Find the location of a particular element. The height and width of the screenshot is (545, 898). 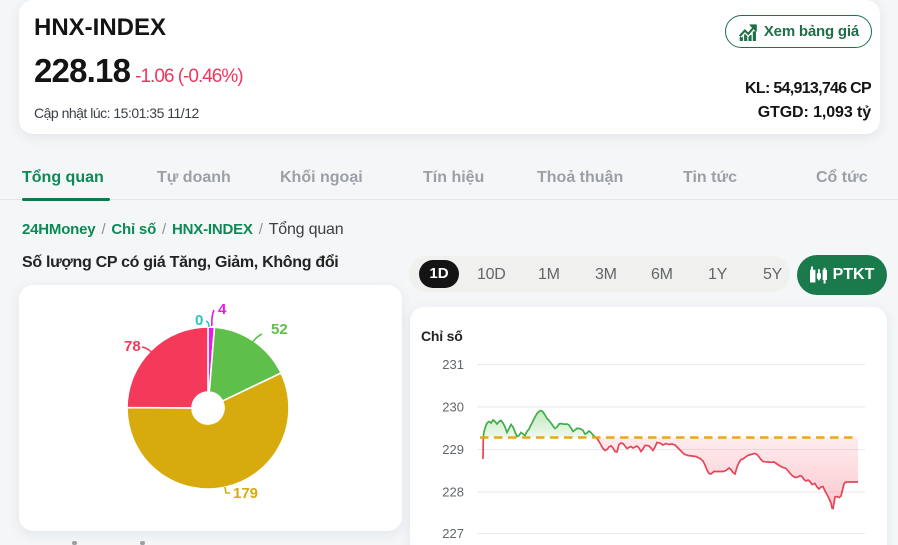

svg-text: 0 is located at coordinates (199, 320).